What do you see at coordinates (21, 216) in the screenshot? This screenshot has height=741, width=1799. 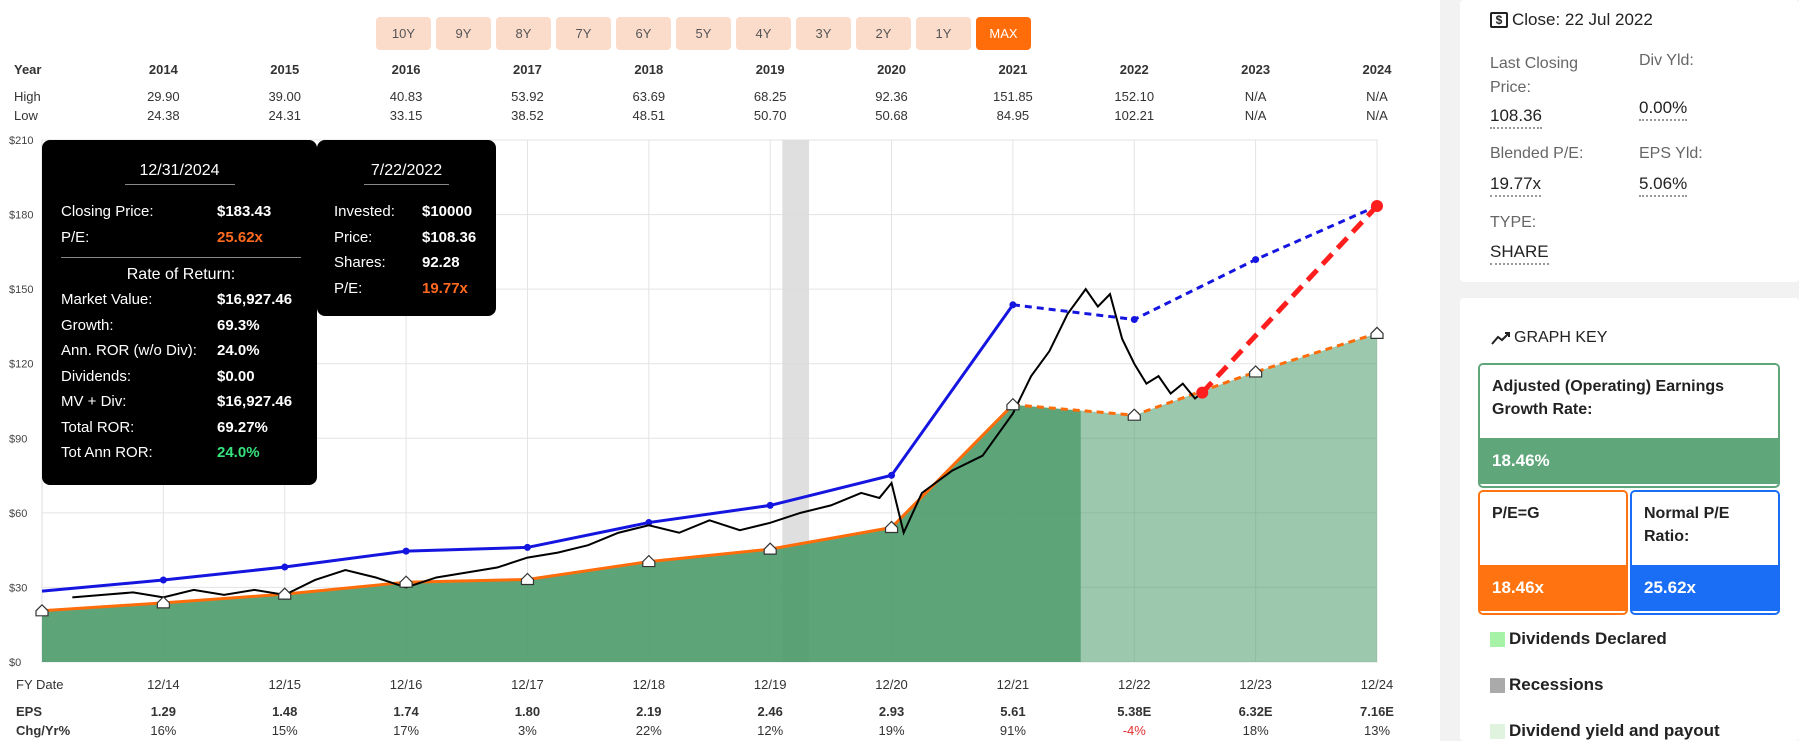 I see `y-tick-label: $180` at bounding box center [21, 216].